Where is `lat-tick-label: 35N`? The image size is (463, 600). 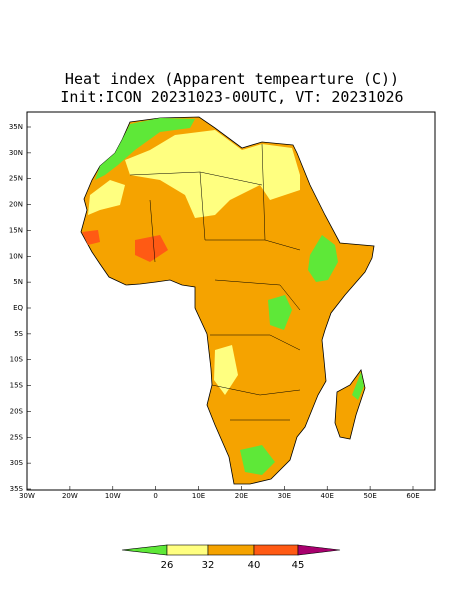
lat-tick-label: 35N is located at coordinates (16, 127).